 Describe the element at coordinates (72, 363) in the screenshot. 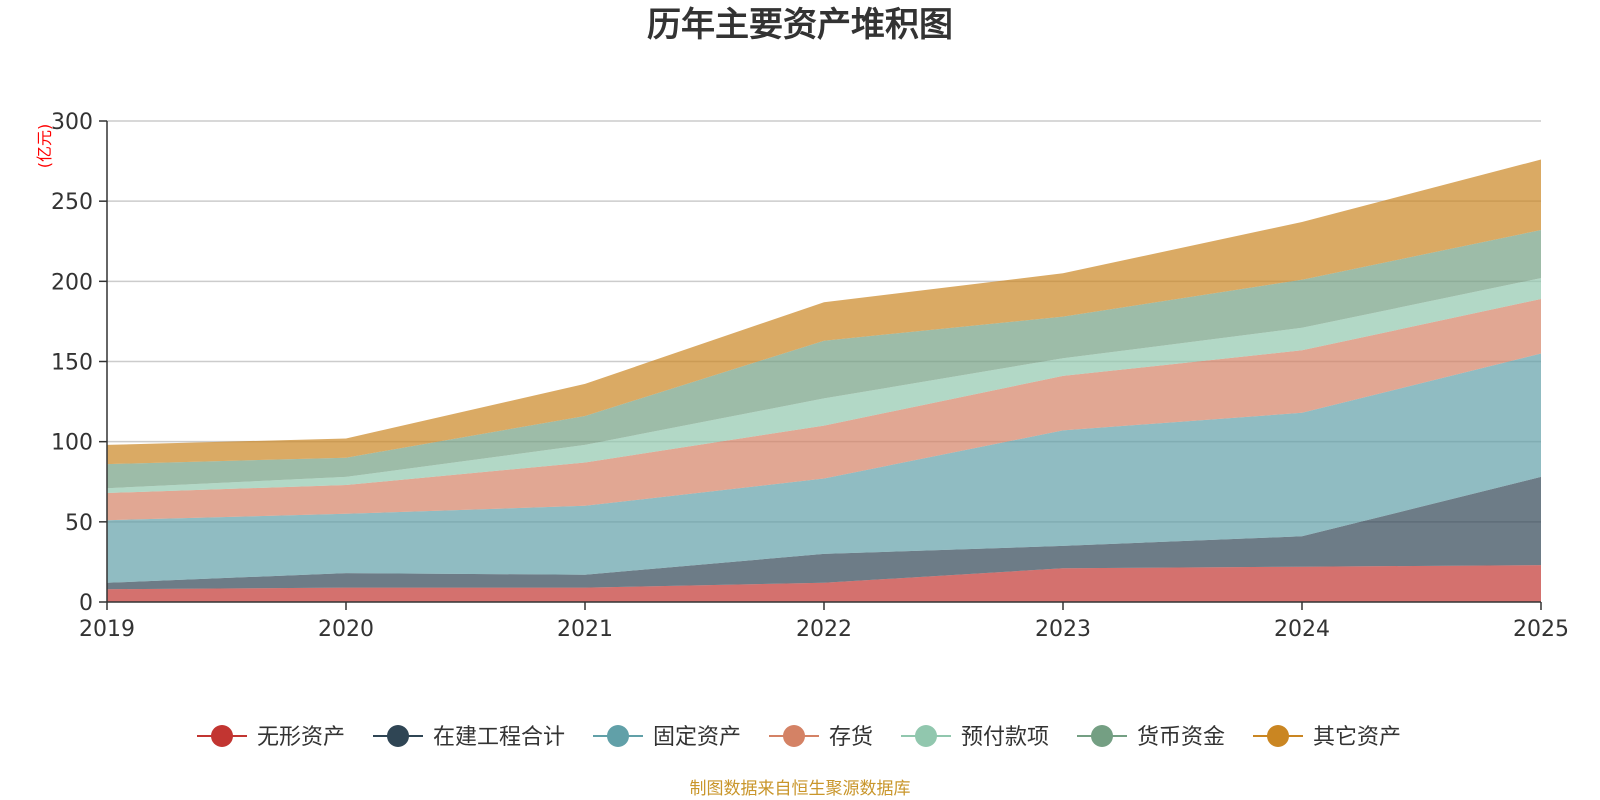

I see `y-tick-label: 150` at that location.